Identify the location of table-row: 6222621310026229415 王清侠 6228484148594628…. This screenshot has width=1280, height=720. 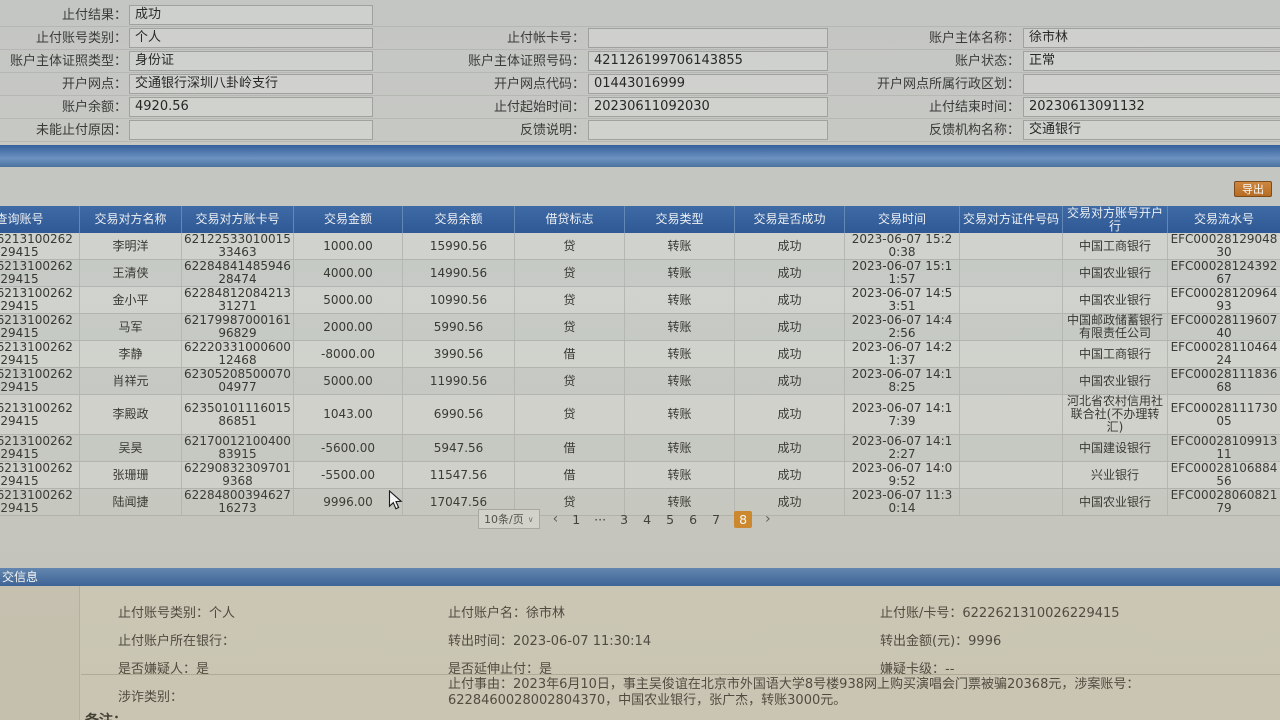
(640, 273).